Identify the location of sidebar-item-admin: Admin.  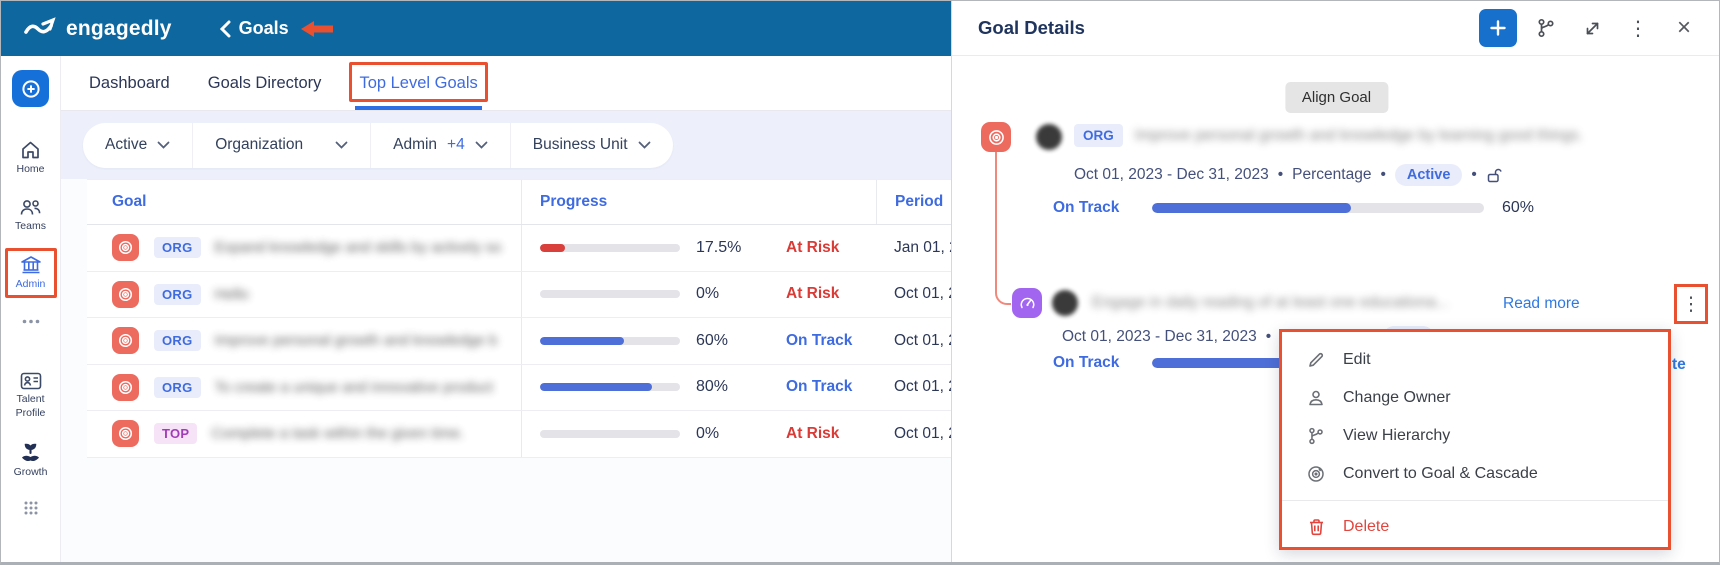
(30, 273).